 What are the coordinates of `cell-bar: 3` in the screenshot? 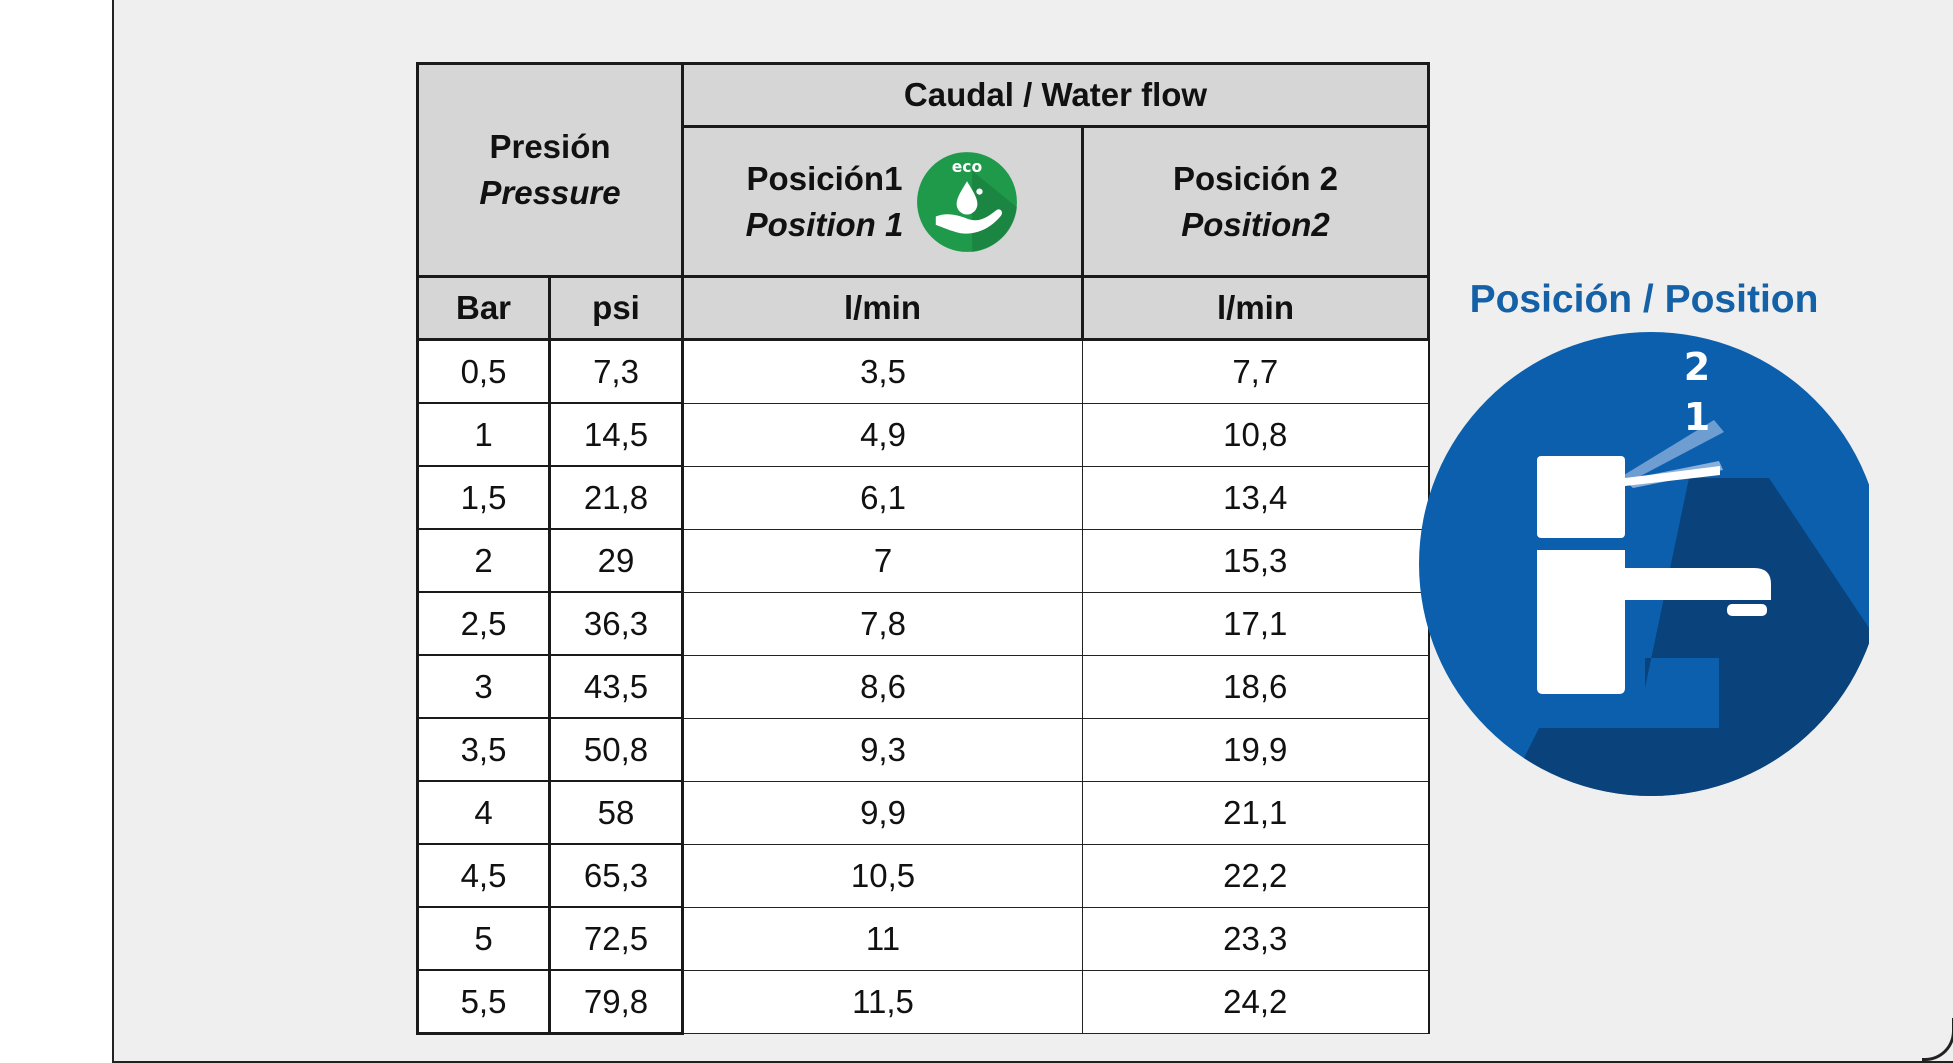 It's located at (483, 686).